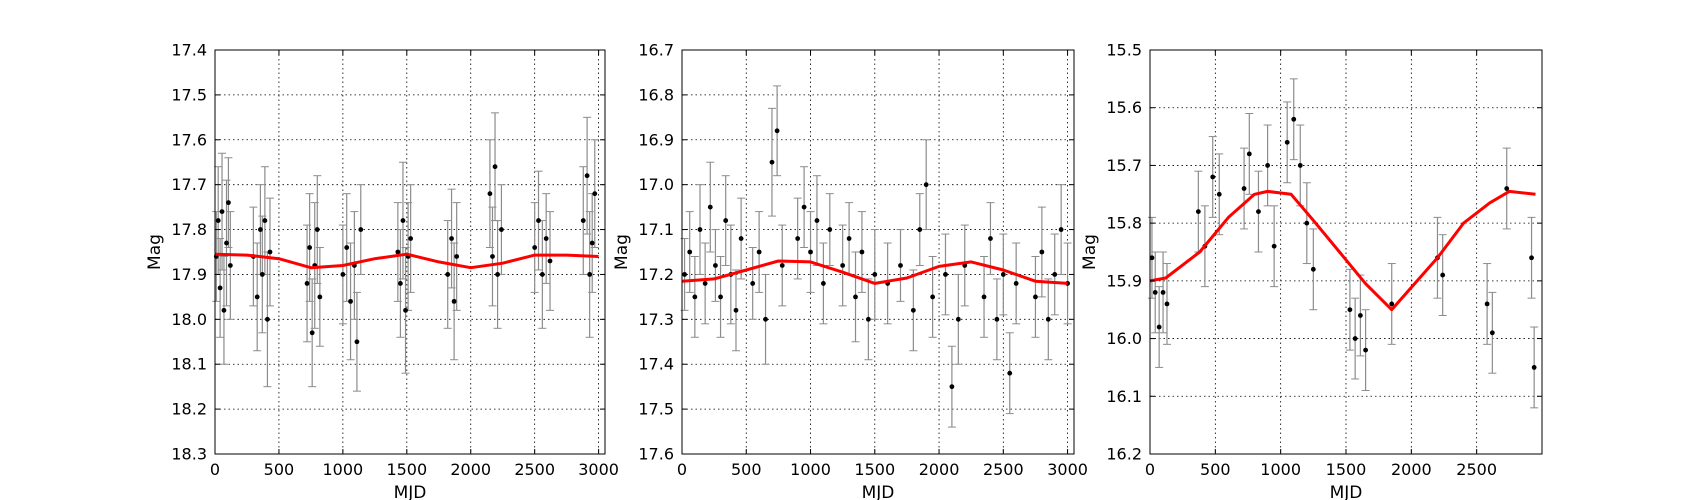 The height and width of the screenshot is (500, 1700). What do you see at coordinates (656, 229) in the screenshot?
I see `y-tick-label: 17.1` at bounding box center [656, 229].